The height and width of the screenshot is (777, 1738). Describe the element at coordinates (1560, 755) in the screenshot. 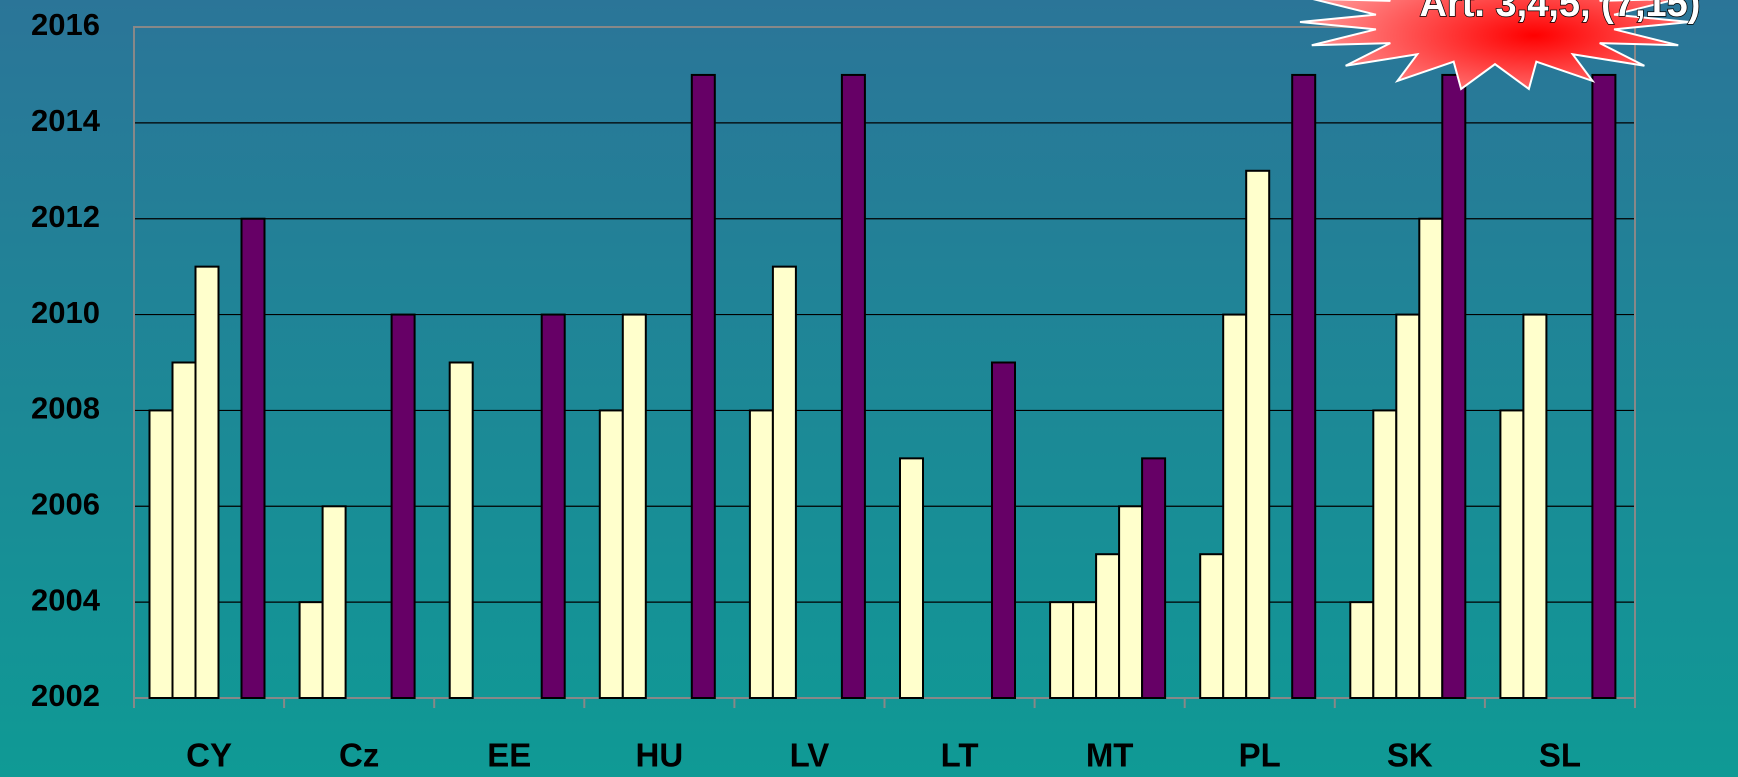

I see `x-tick-label: SL` at that location.